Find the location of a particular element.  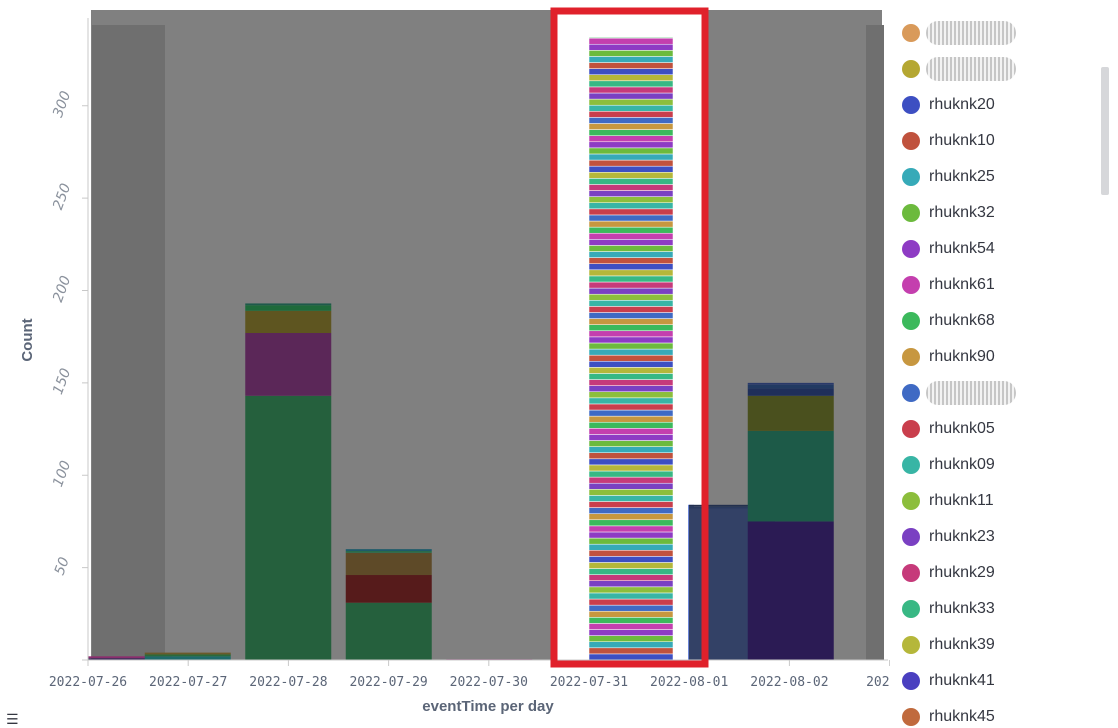

legend-scrollbar is located at coordinates (1105, 131).